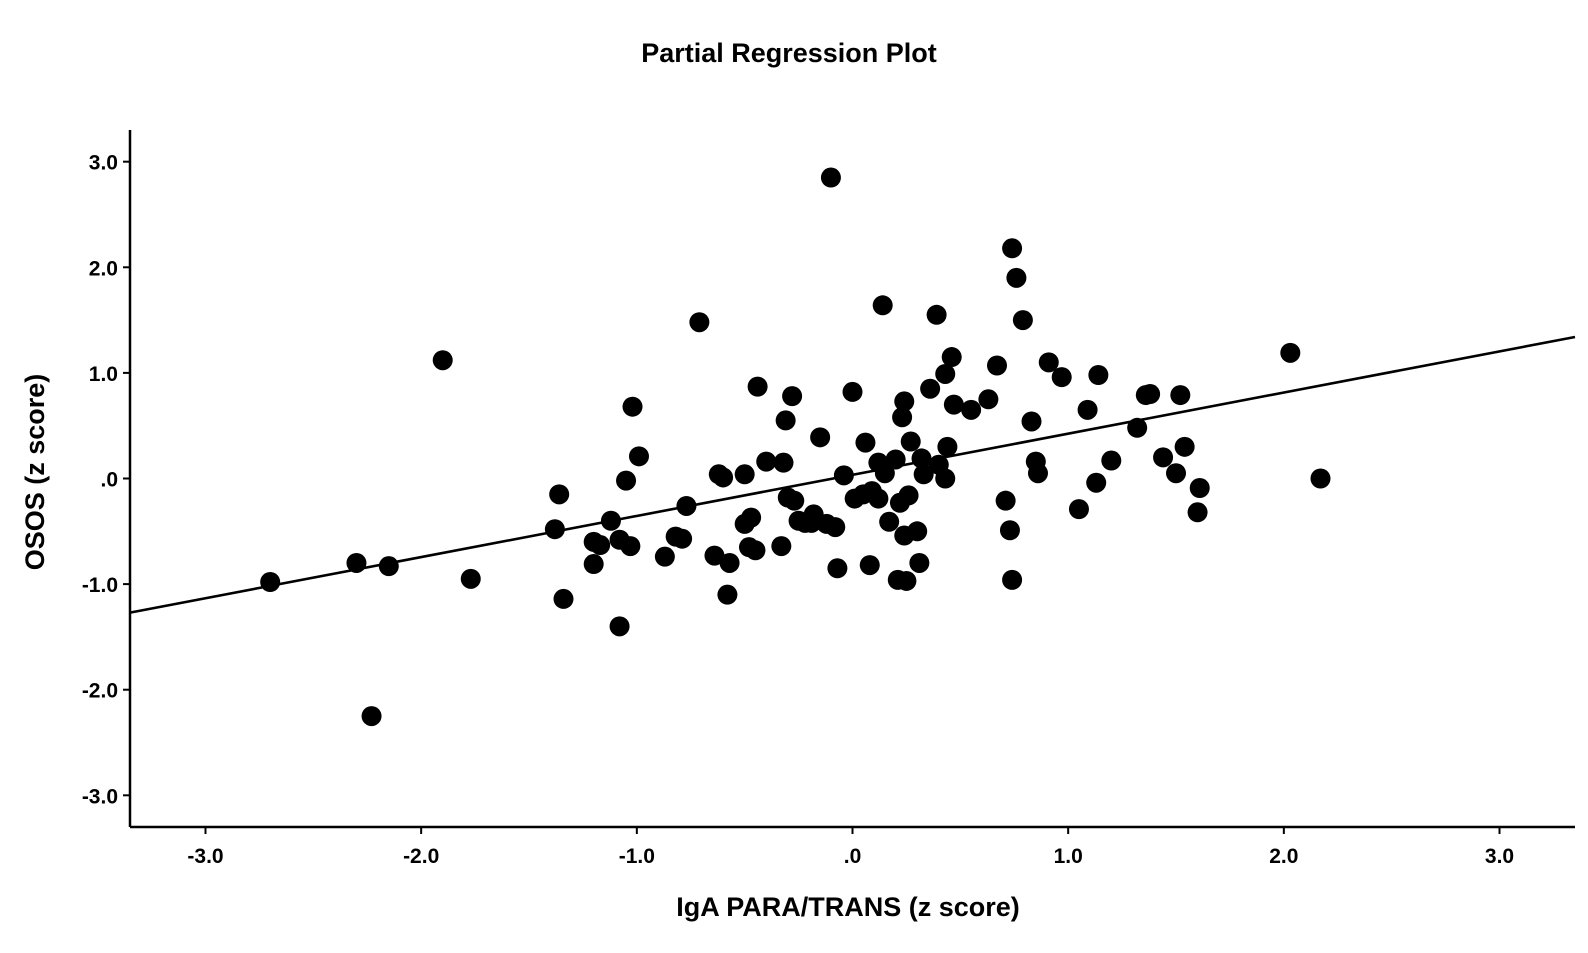 The height and width of the screenshot is (953, 1588). What do you see at coordinates (1499, 856) in the screenshot?
I see `x-tick-label: 3.0` at bounding box center [1499, 856].